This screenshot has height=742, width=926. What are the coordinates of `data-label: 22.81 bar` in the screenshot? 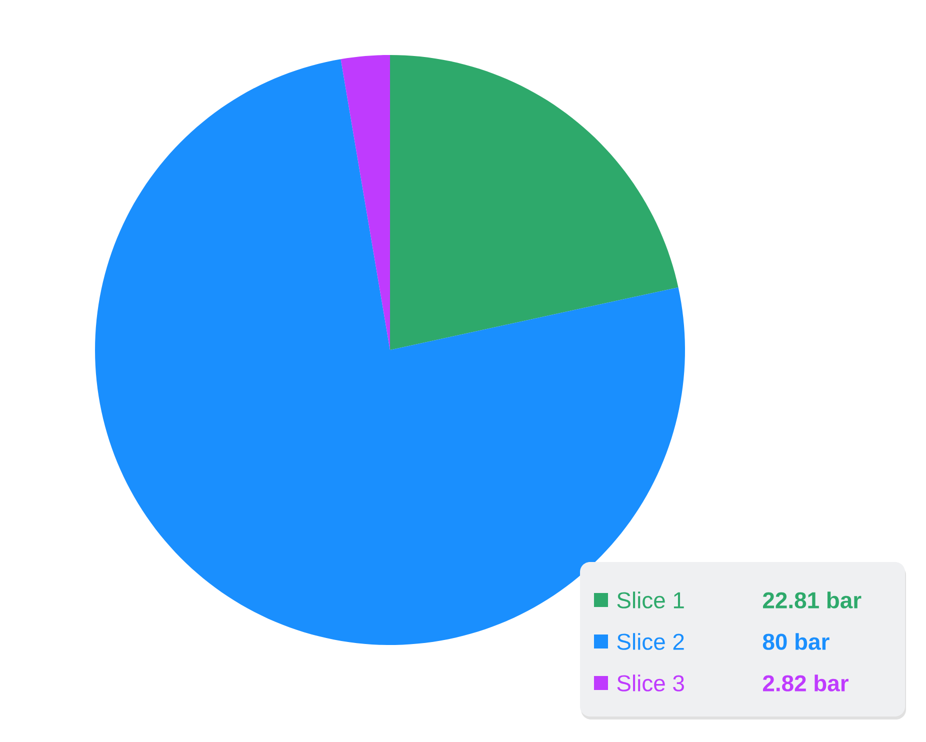 It's located at (812, 600).